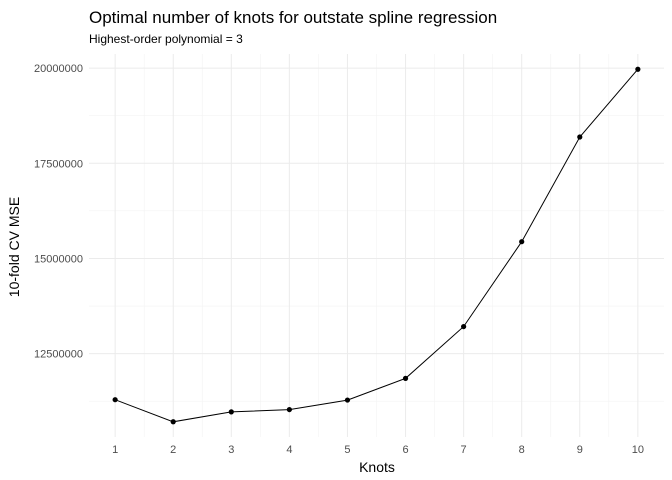 This screenshot has width=672, height=480. What do you see at coordinates (580, 450) in the screenshot?
I see `x-tick-label: 9` at bounding box center [580, 450].